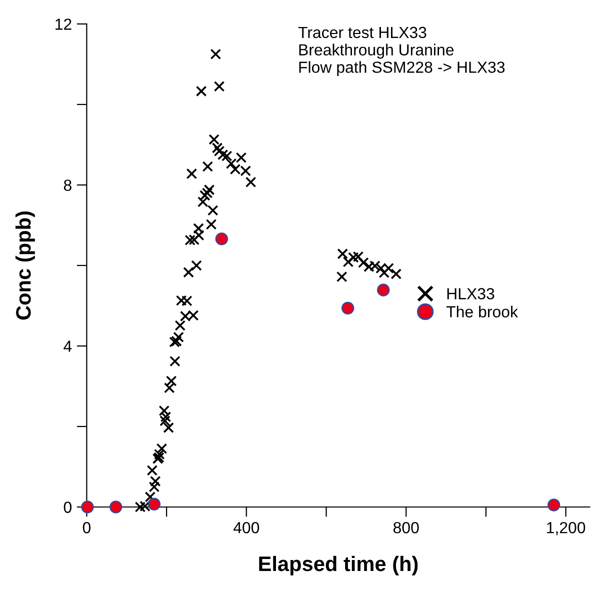 The width and height of the screenshot is (608, 599). Describe the element at coordinates (402, 68) in the screenshot. I see `annotation: Flow path SSM228 -> HLX33` at that location.